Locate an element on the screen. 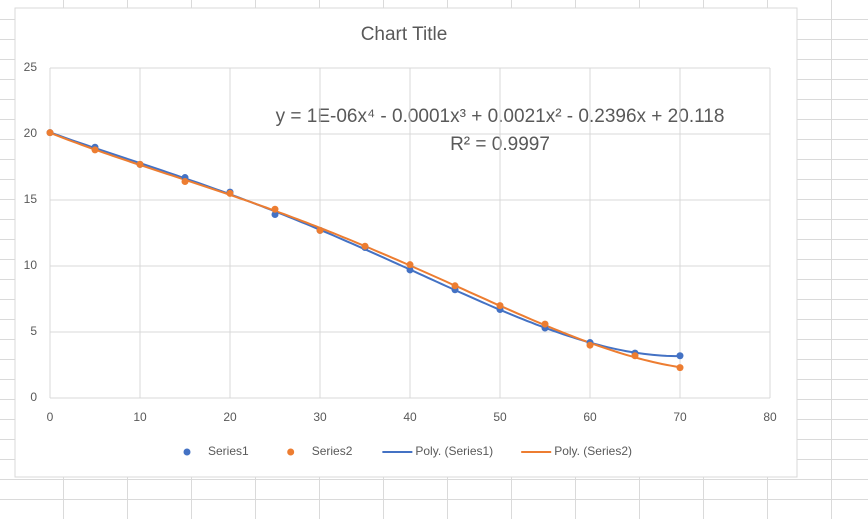 The image size is (868, 519). legend-label: Series2 is located at coordinates (332, 451).